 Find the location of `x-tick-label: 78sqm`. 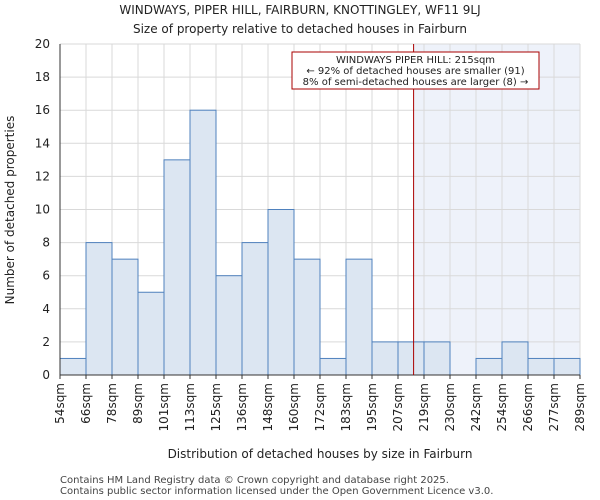

x-tick-label: 78sqm is located at coordinates (112, 403).